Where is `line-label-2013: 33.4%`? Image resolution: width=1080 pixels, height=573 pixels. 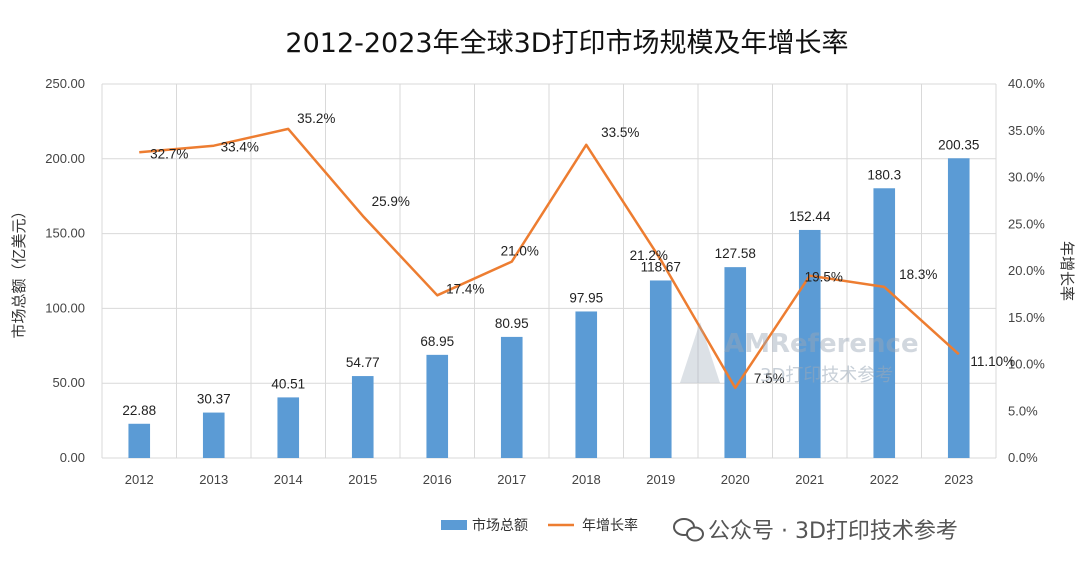 line-label-2013: 33.4% is located at coordinates (240, 147).